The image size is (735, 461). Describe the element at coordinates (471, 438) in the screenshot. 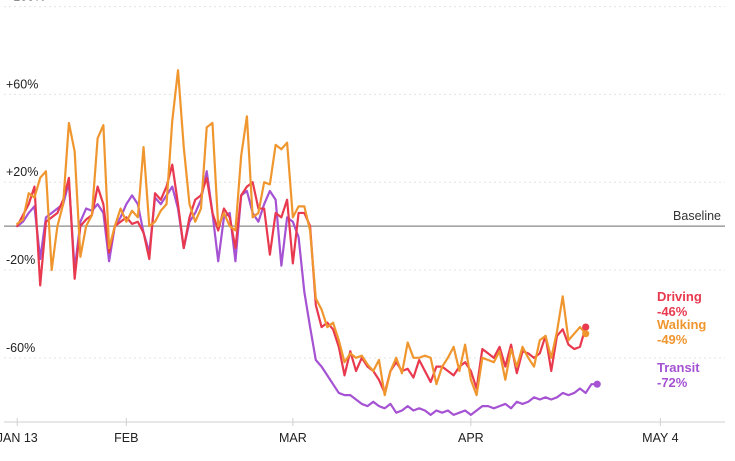

I see `x-tick-label: APR` at that location.